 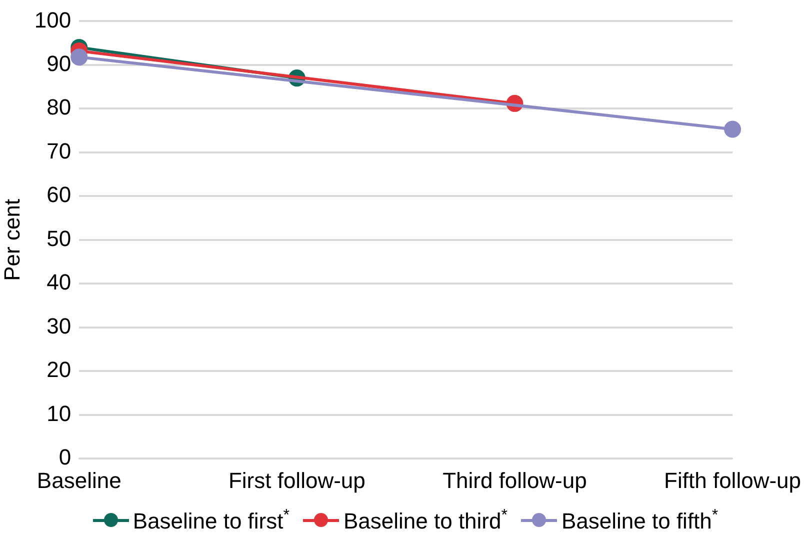 I want to click on y-axis-title: Per cent, so click(x=12, y=239).